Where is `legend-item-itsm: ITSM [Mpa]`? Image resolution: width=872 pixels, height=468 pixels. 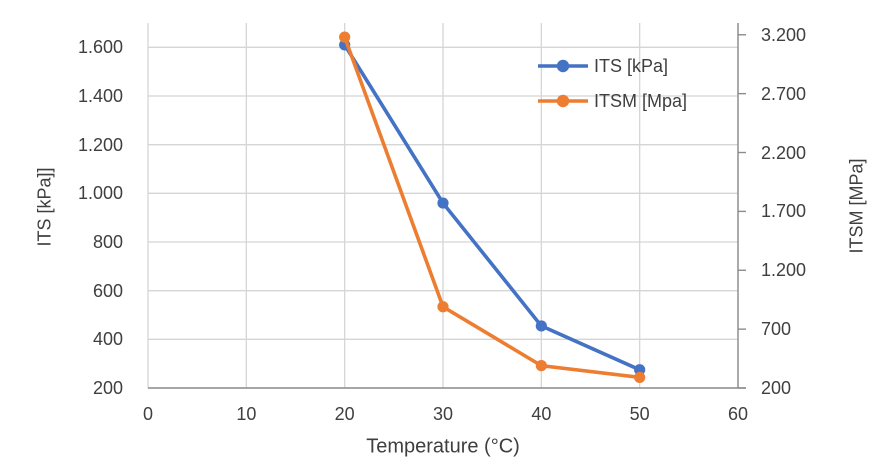
legend-item-itsm: ITSM [Mpa] is located at coordinates (612, 101).